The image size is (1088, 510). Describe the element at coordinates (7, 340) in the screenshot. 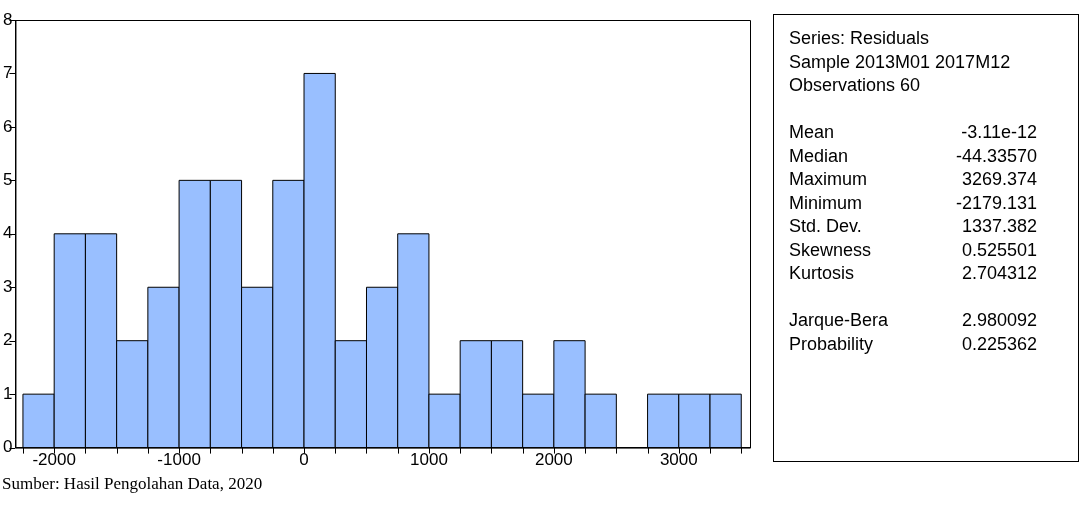

I see `y-tick-label: 2` at that location.